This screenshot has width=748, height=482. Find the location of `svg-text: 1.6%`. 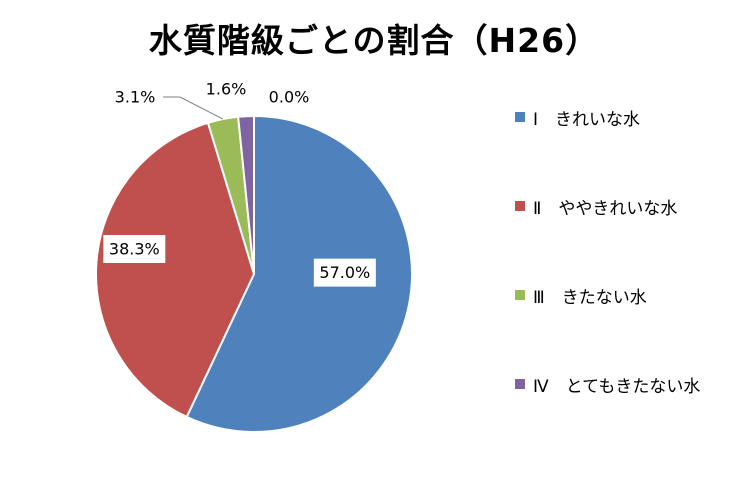

svg-text: 1.6% is located at coordinates (226, 89).